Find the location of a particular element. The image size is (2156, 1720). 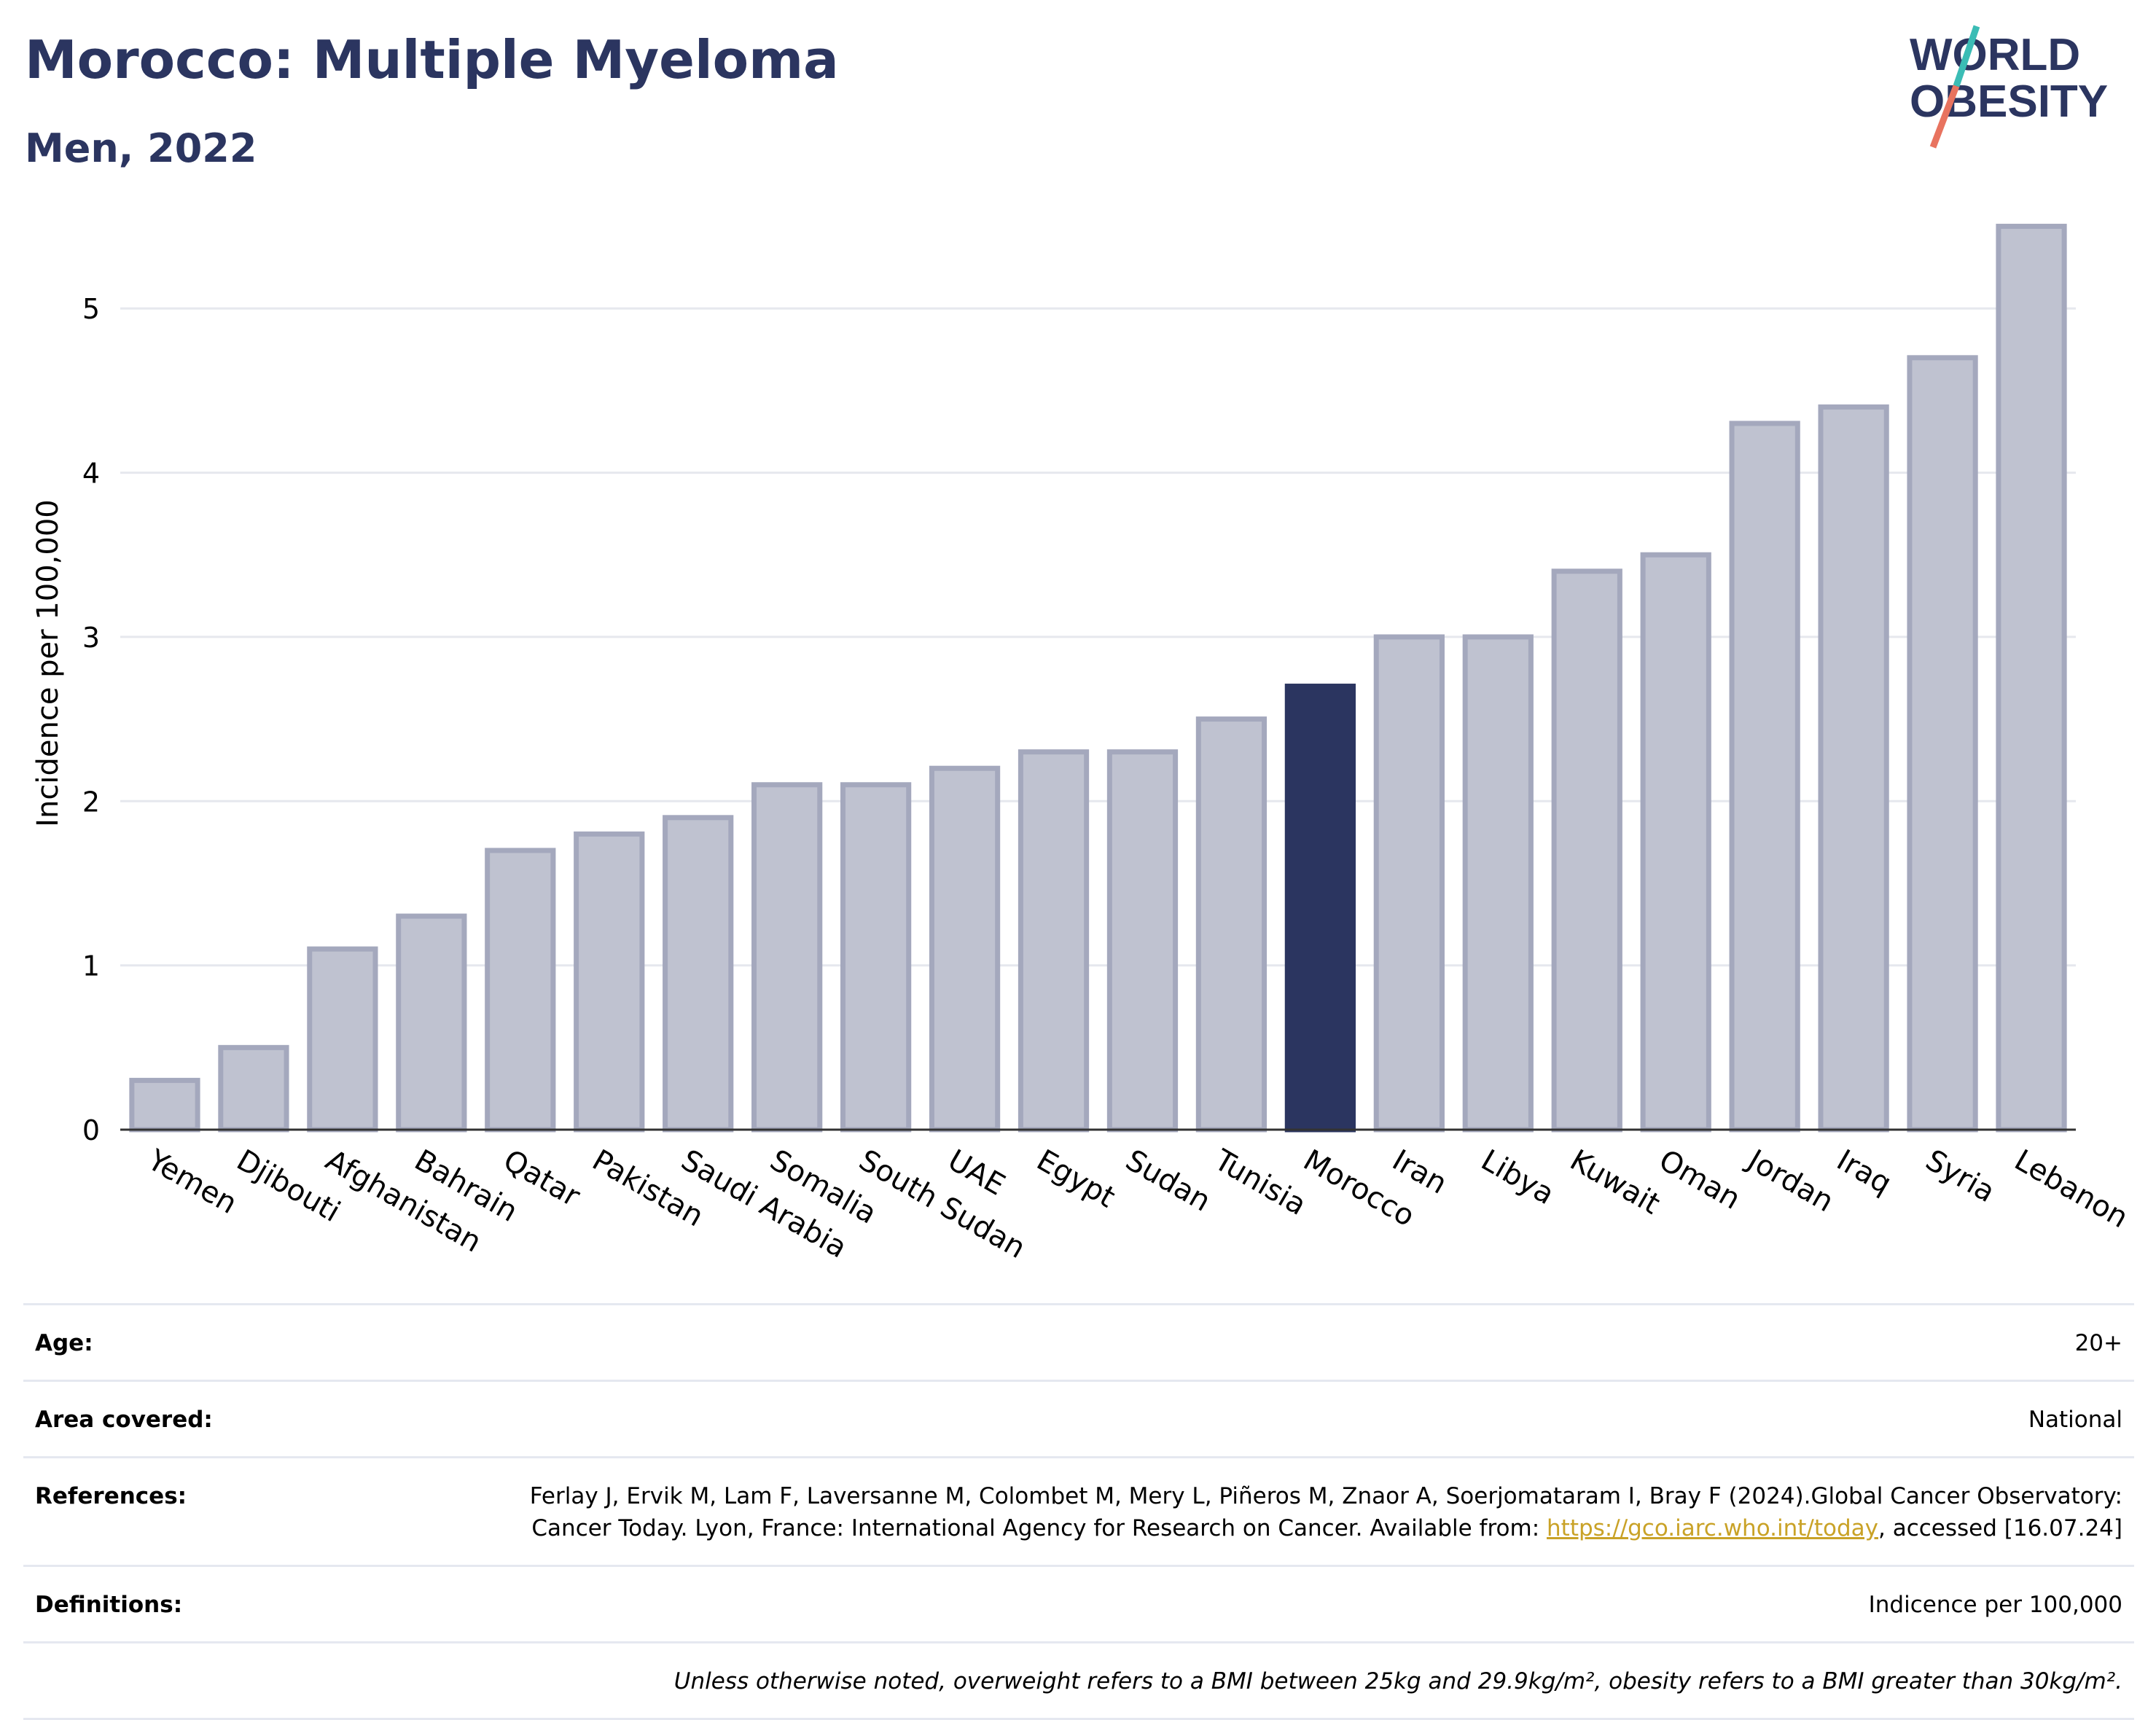

bar-syria is located at coordinates (1943, 744).